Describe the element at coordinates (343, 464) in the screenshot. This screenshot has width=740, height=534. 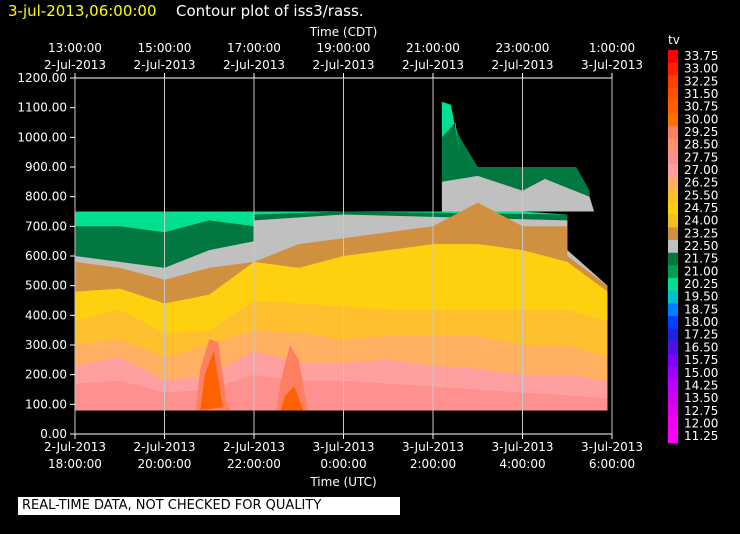
I see `x-tick-label-bottom-time: 0:00:00` at that location.